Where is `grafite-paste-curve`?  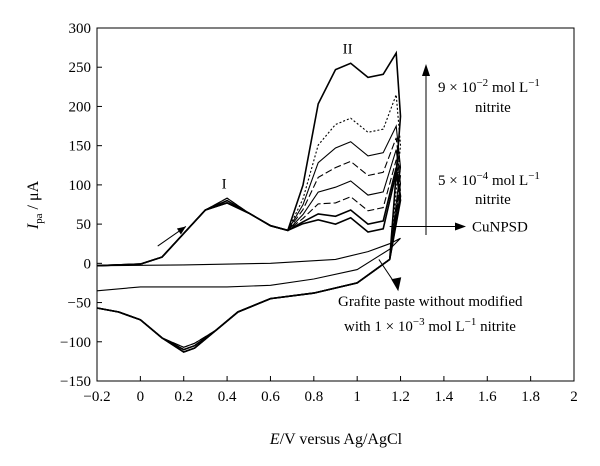
grafite-paste-curve is located at coordinates (248, 264).